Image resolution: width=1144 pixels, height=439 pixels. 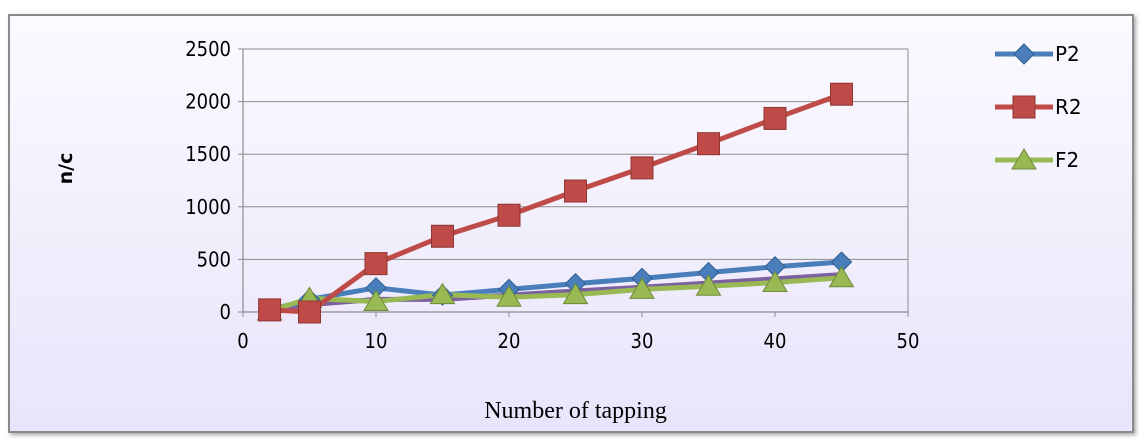 I want to click on x-tick-label: 40, so click(x=775, y=341).